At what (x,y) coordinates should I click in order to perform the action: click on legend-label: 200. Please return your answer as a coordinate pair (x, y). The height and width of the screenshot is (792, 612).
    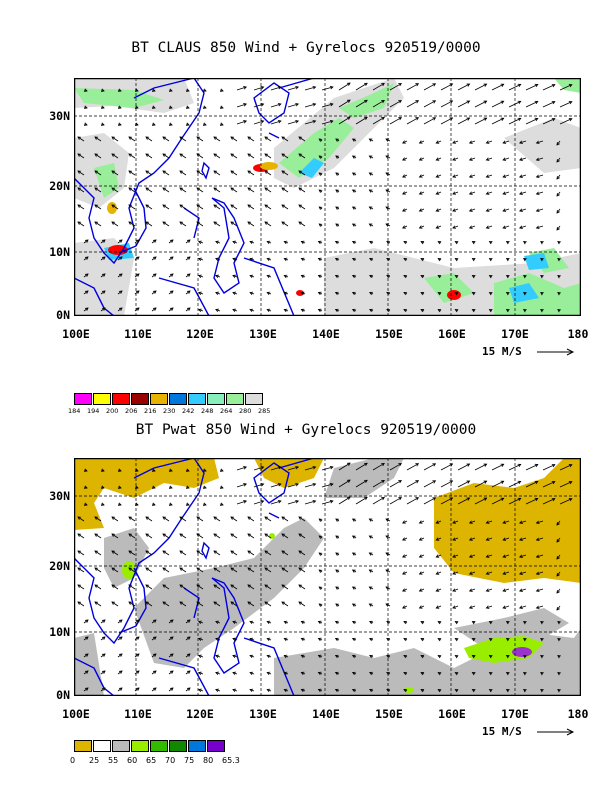
    Looking at the image, I should click on (112, 411).